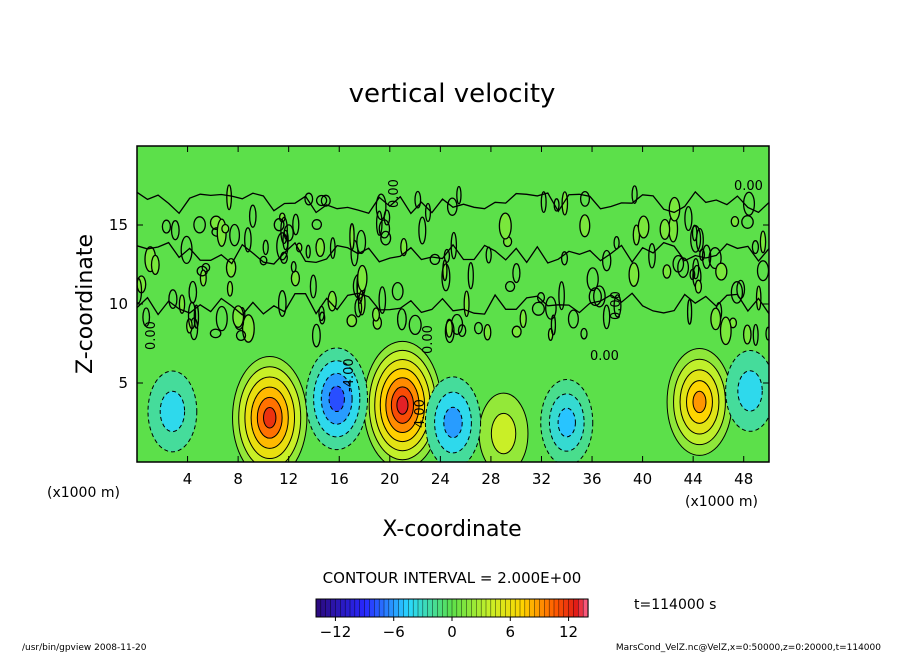 The image size is (904, 654). I want to click on contour-line, so click(453, 253).